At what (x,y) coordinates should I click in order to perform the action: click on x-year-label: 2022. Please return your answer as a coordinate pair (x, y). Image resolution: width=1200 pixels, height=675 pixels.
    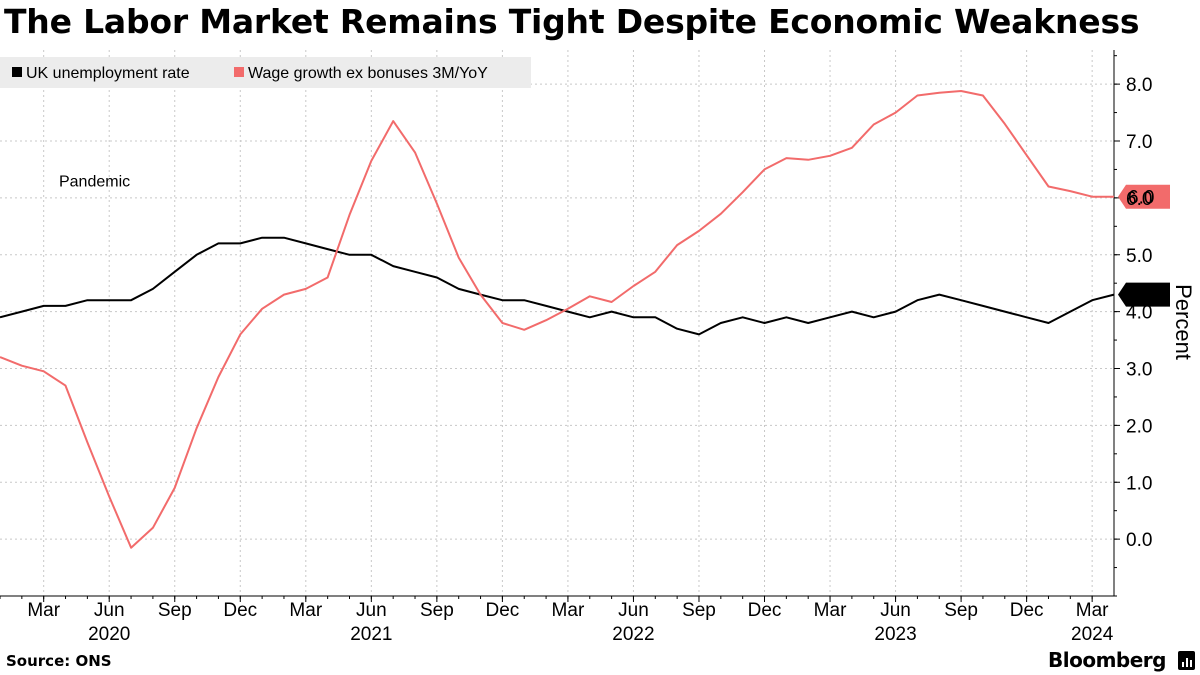
    Looking at the image, I should click on (633, 634).